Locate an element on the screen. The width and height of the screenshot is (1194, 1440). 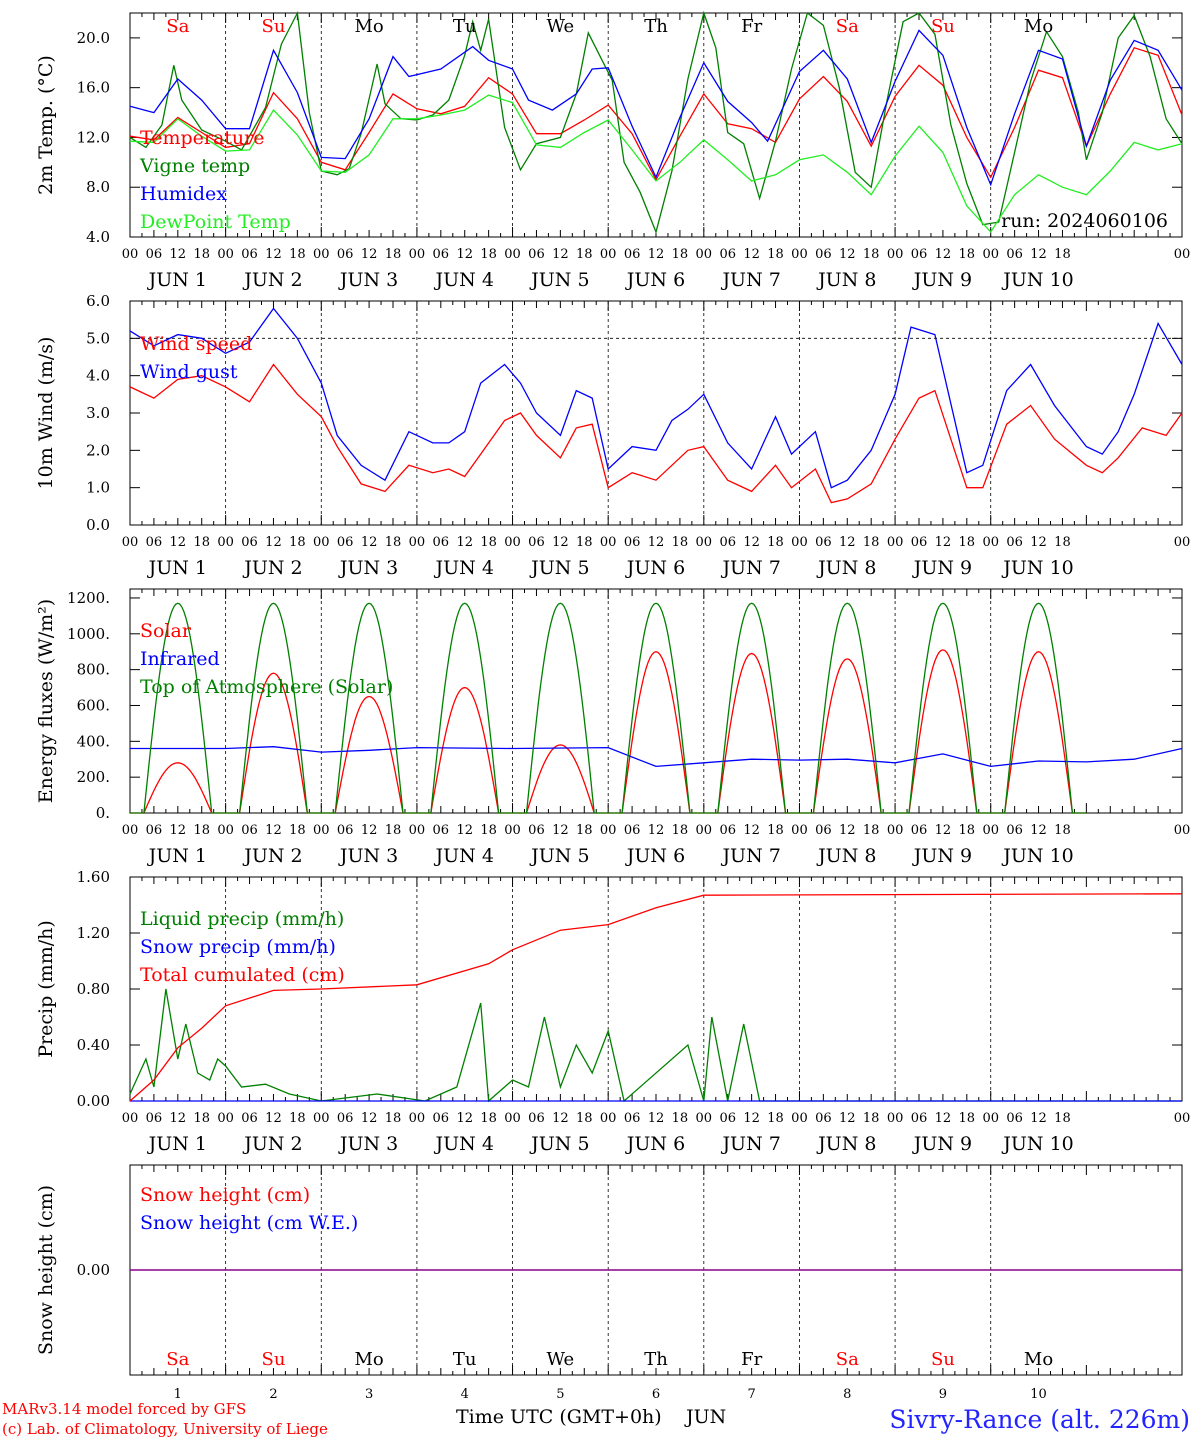
day-number: 5 is located at coordinates (560, 1394).